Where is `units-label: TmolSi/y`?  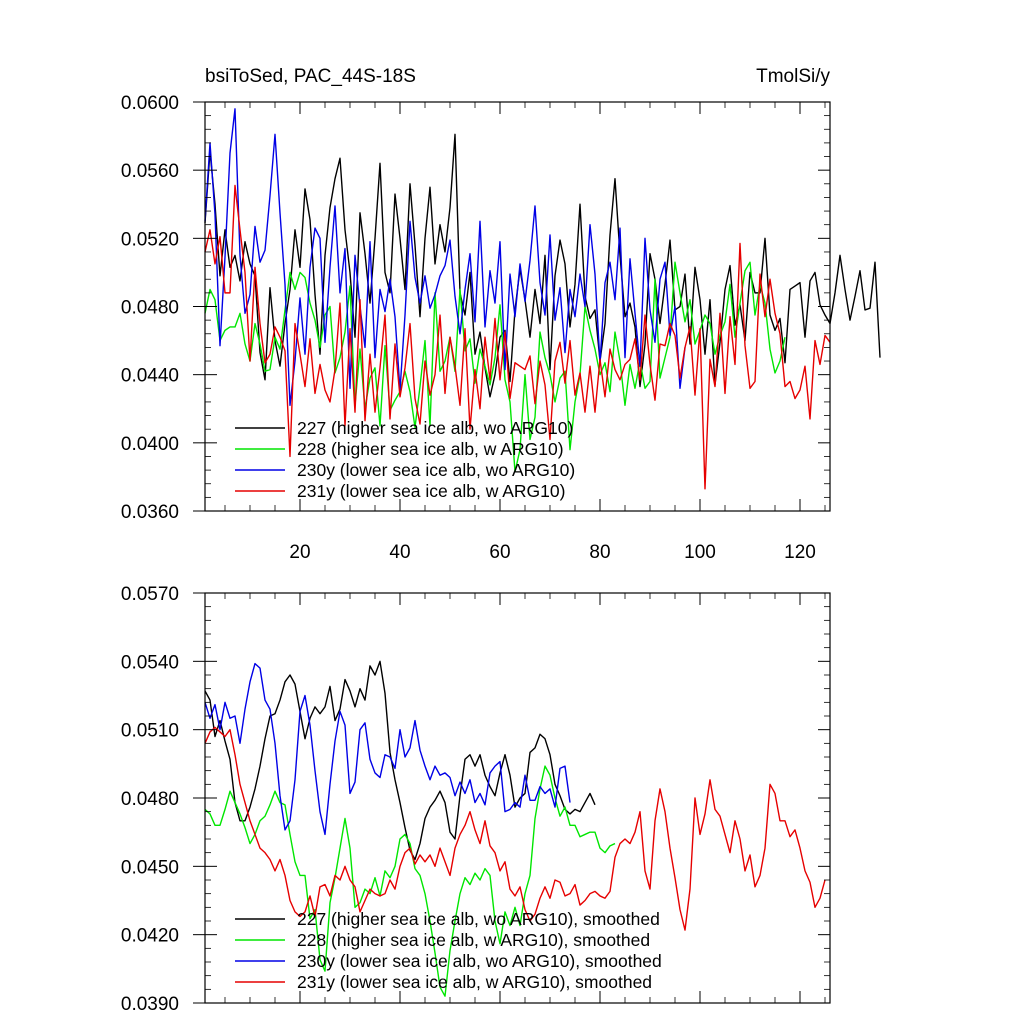 units-label: TmolSi/y is located at coordinates (793, 76).